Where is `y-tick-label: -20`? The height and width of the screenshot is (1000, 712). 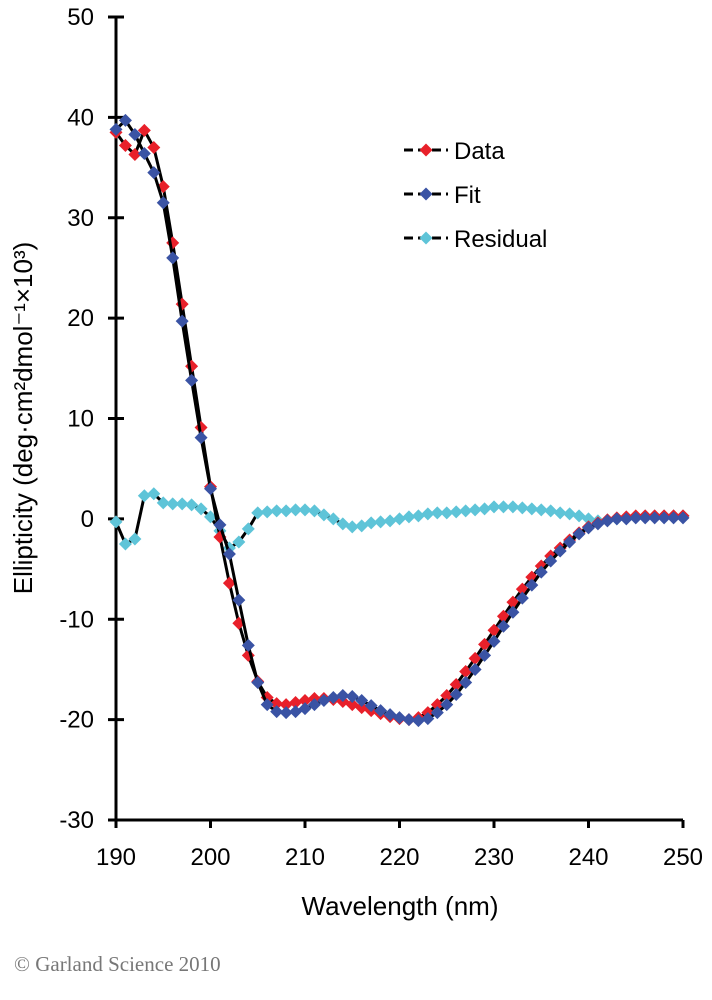
y-tick-label: -20 is located at coordinates (76, 720).